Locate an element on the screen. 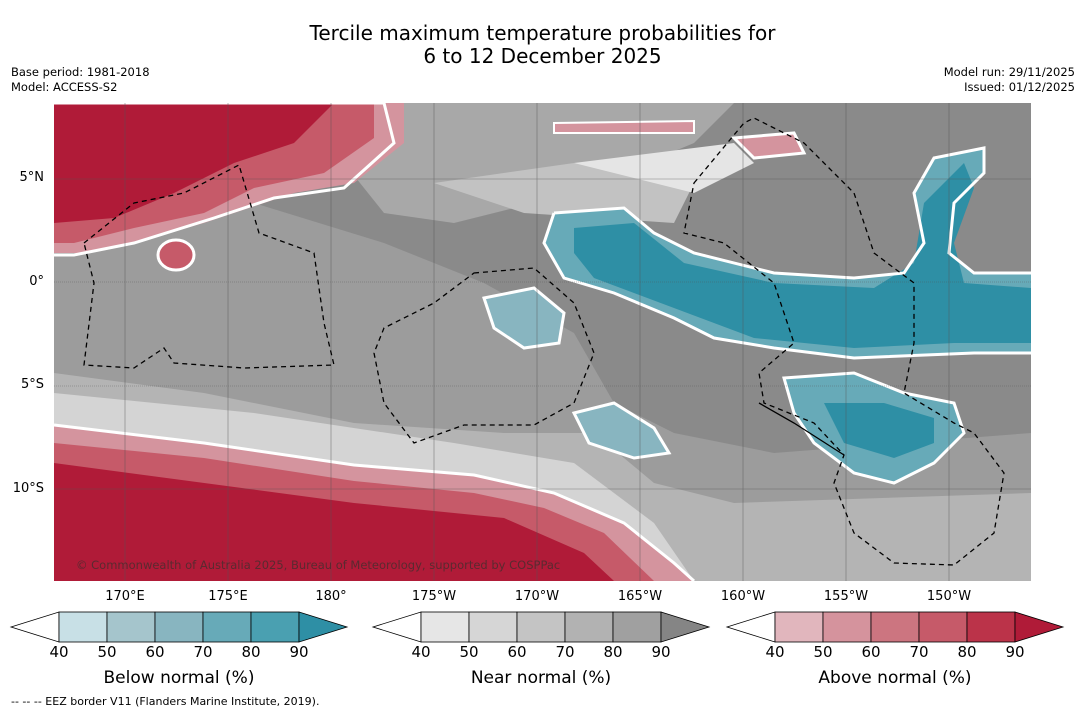 The width and height of the screenshot is (1085, 713). colorbar-near-tick: 90 is located at coordinates (661, 652).